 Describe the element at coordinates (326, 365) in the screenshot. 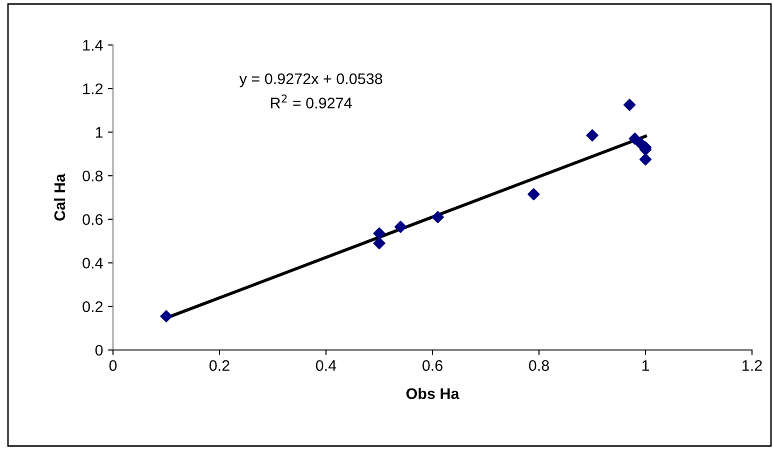

I see `x-tick-label: 0.4` at that location.